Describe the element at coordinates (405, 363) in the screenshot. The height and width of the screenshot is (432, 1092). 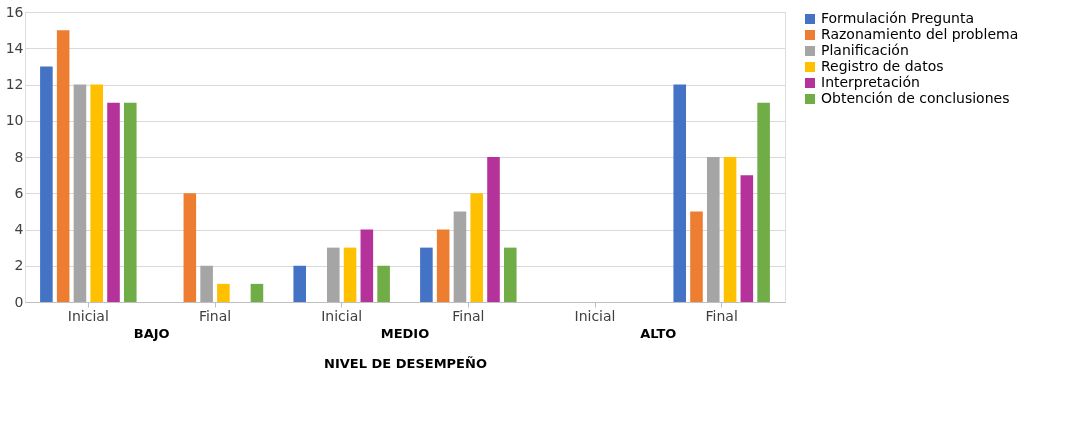
I see `x-axis-title: NIVEL DE DESEMPEÑO` at that location.